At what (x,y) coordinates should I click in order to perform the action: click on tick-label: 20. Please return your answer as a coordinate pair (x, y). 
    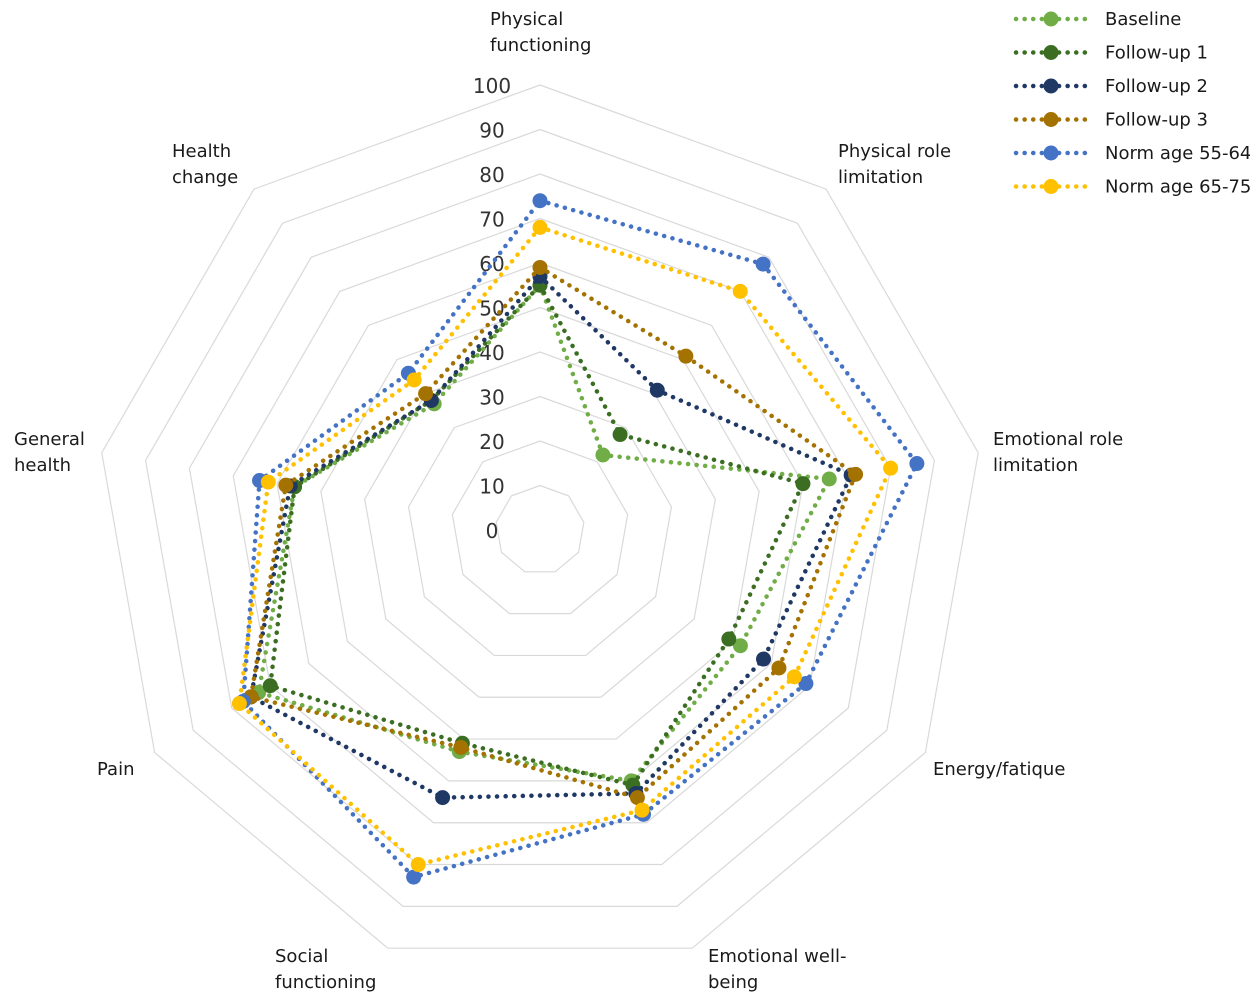
    Looking at the image, I should click on (491, 442).